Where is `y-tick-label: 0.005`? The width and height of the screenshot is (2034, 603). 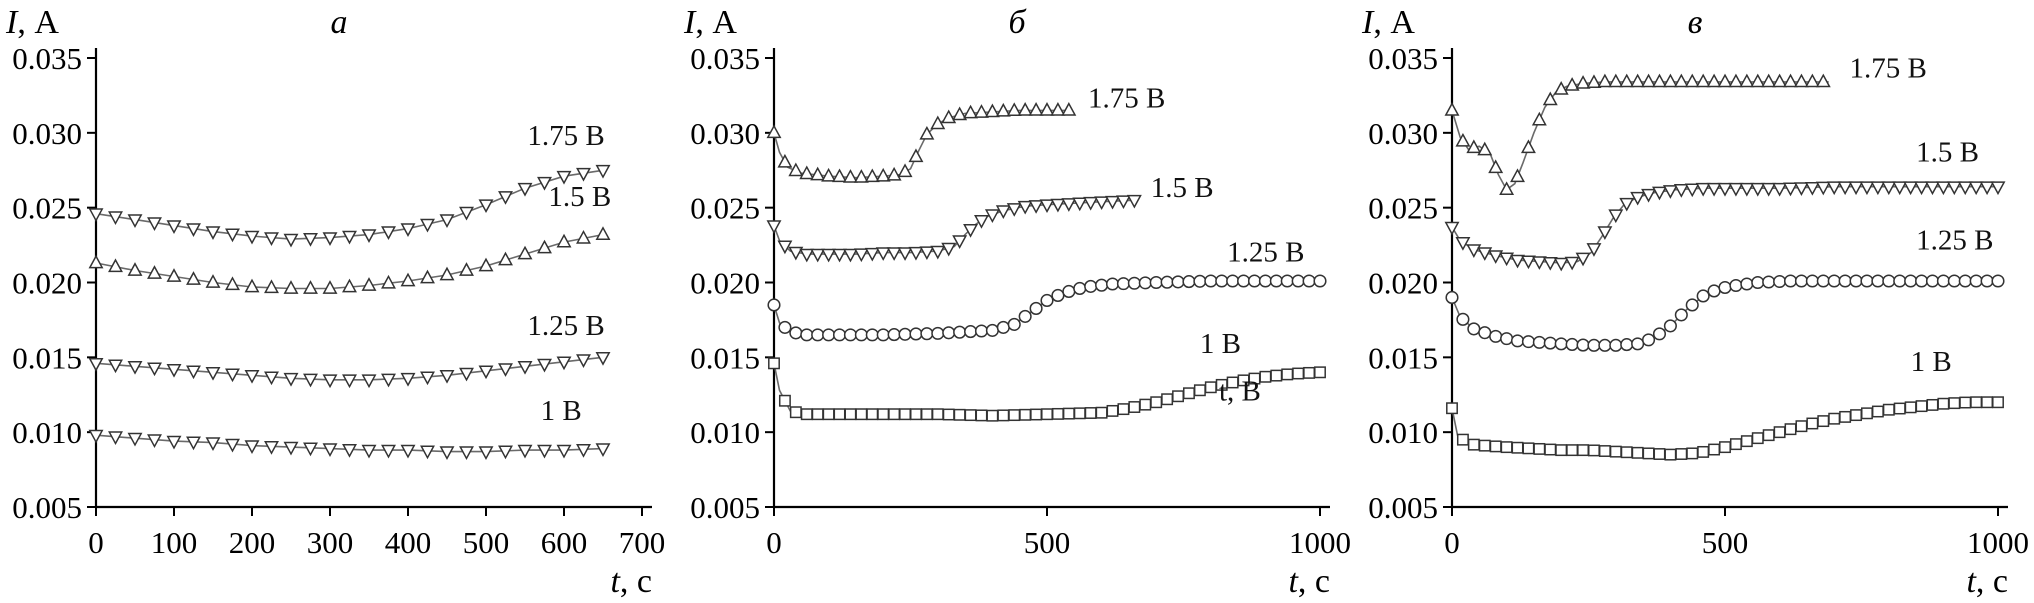 y-tick-label: 0.005 is located at coordinates (725, 507).